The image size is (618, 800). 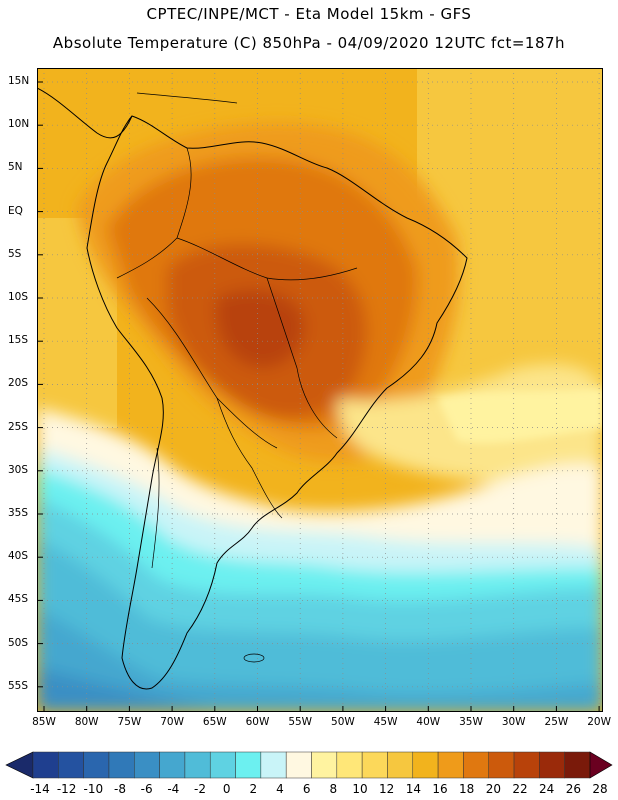 What do you see at coordinates (306, 789) in the screenshot?
I see `colorbar-label: 6` at bounding box center [306, 789].